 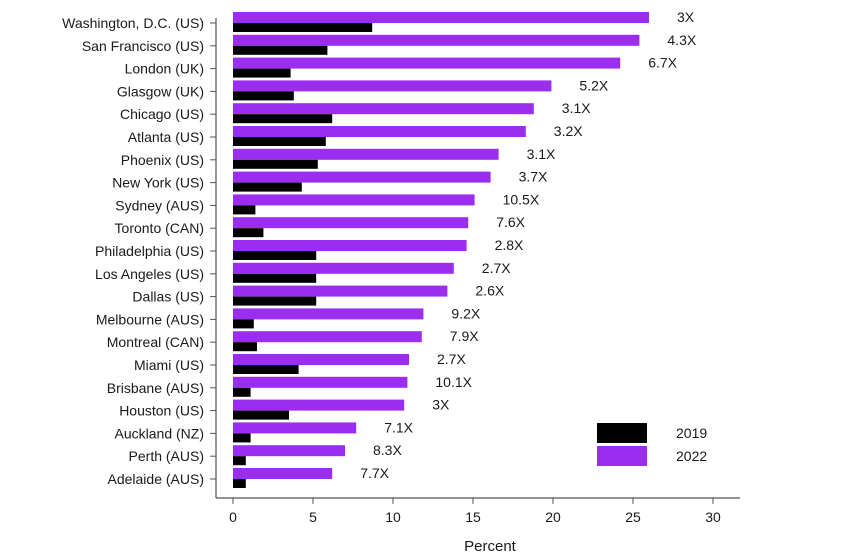 What do you see at coordinates (233, 517) in the screenshot?
I see `x-tick-label: 0` at bounding box center [233, 517].